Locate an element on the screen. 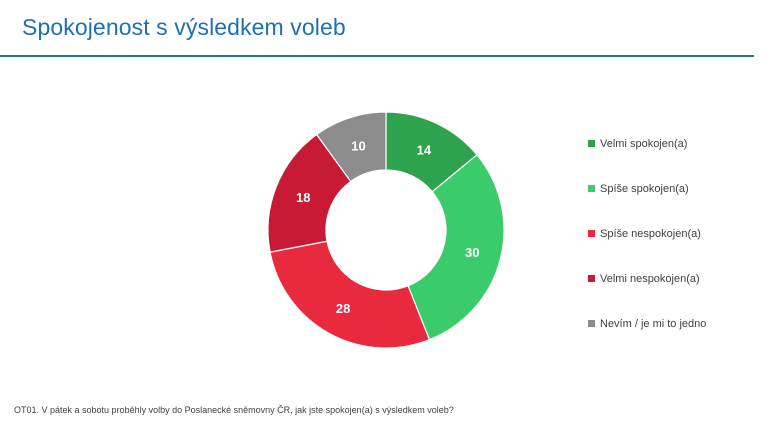 The image size is (768, 429). data-label-5: 10 is located at coordinates (358, 145).